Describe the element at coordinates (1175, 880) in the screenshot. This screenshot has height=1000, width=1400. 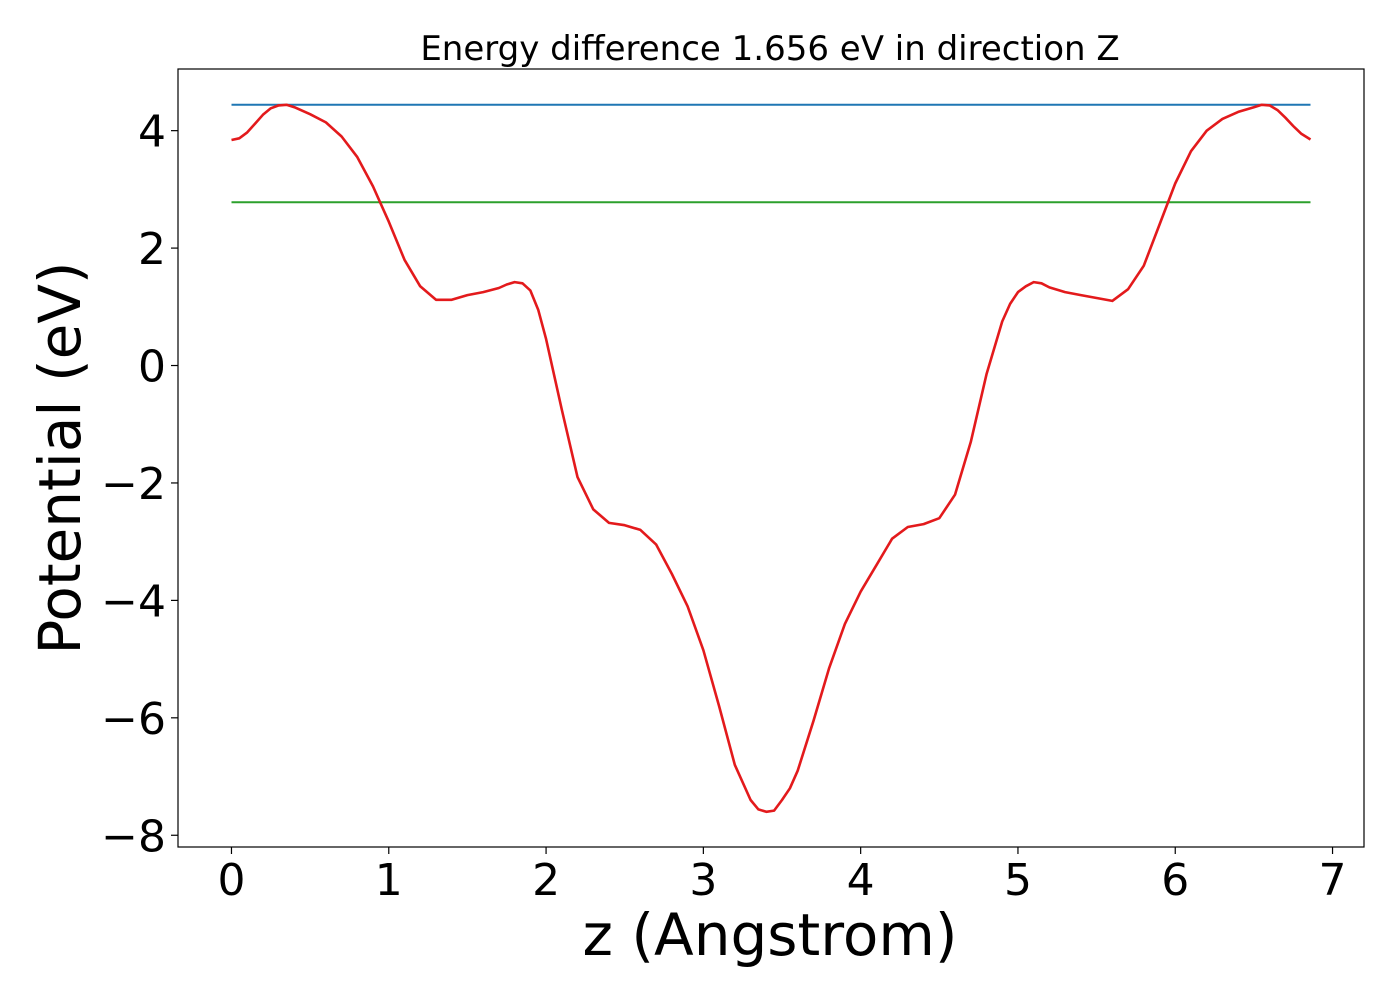
I see `x-tick-label: 6` at that location.